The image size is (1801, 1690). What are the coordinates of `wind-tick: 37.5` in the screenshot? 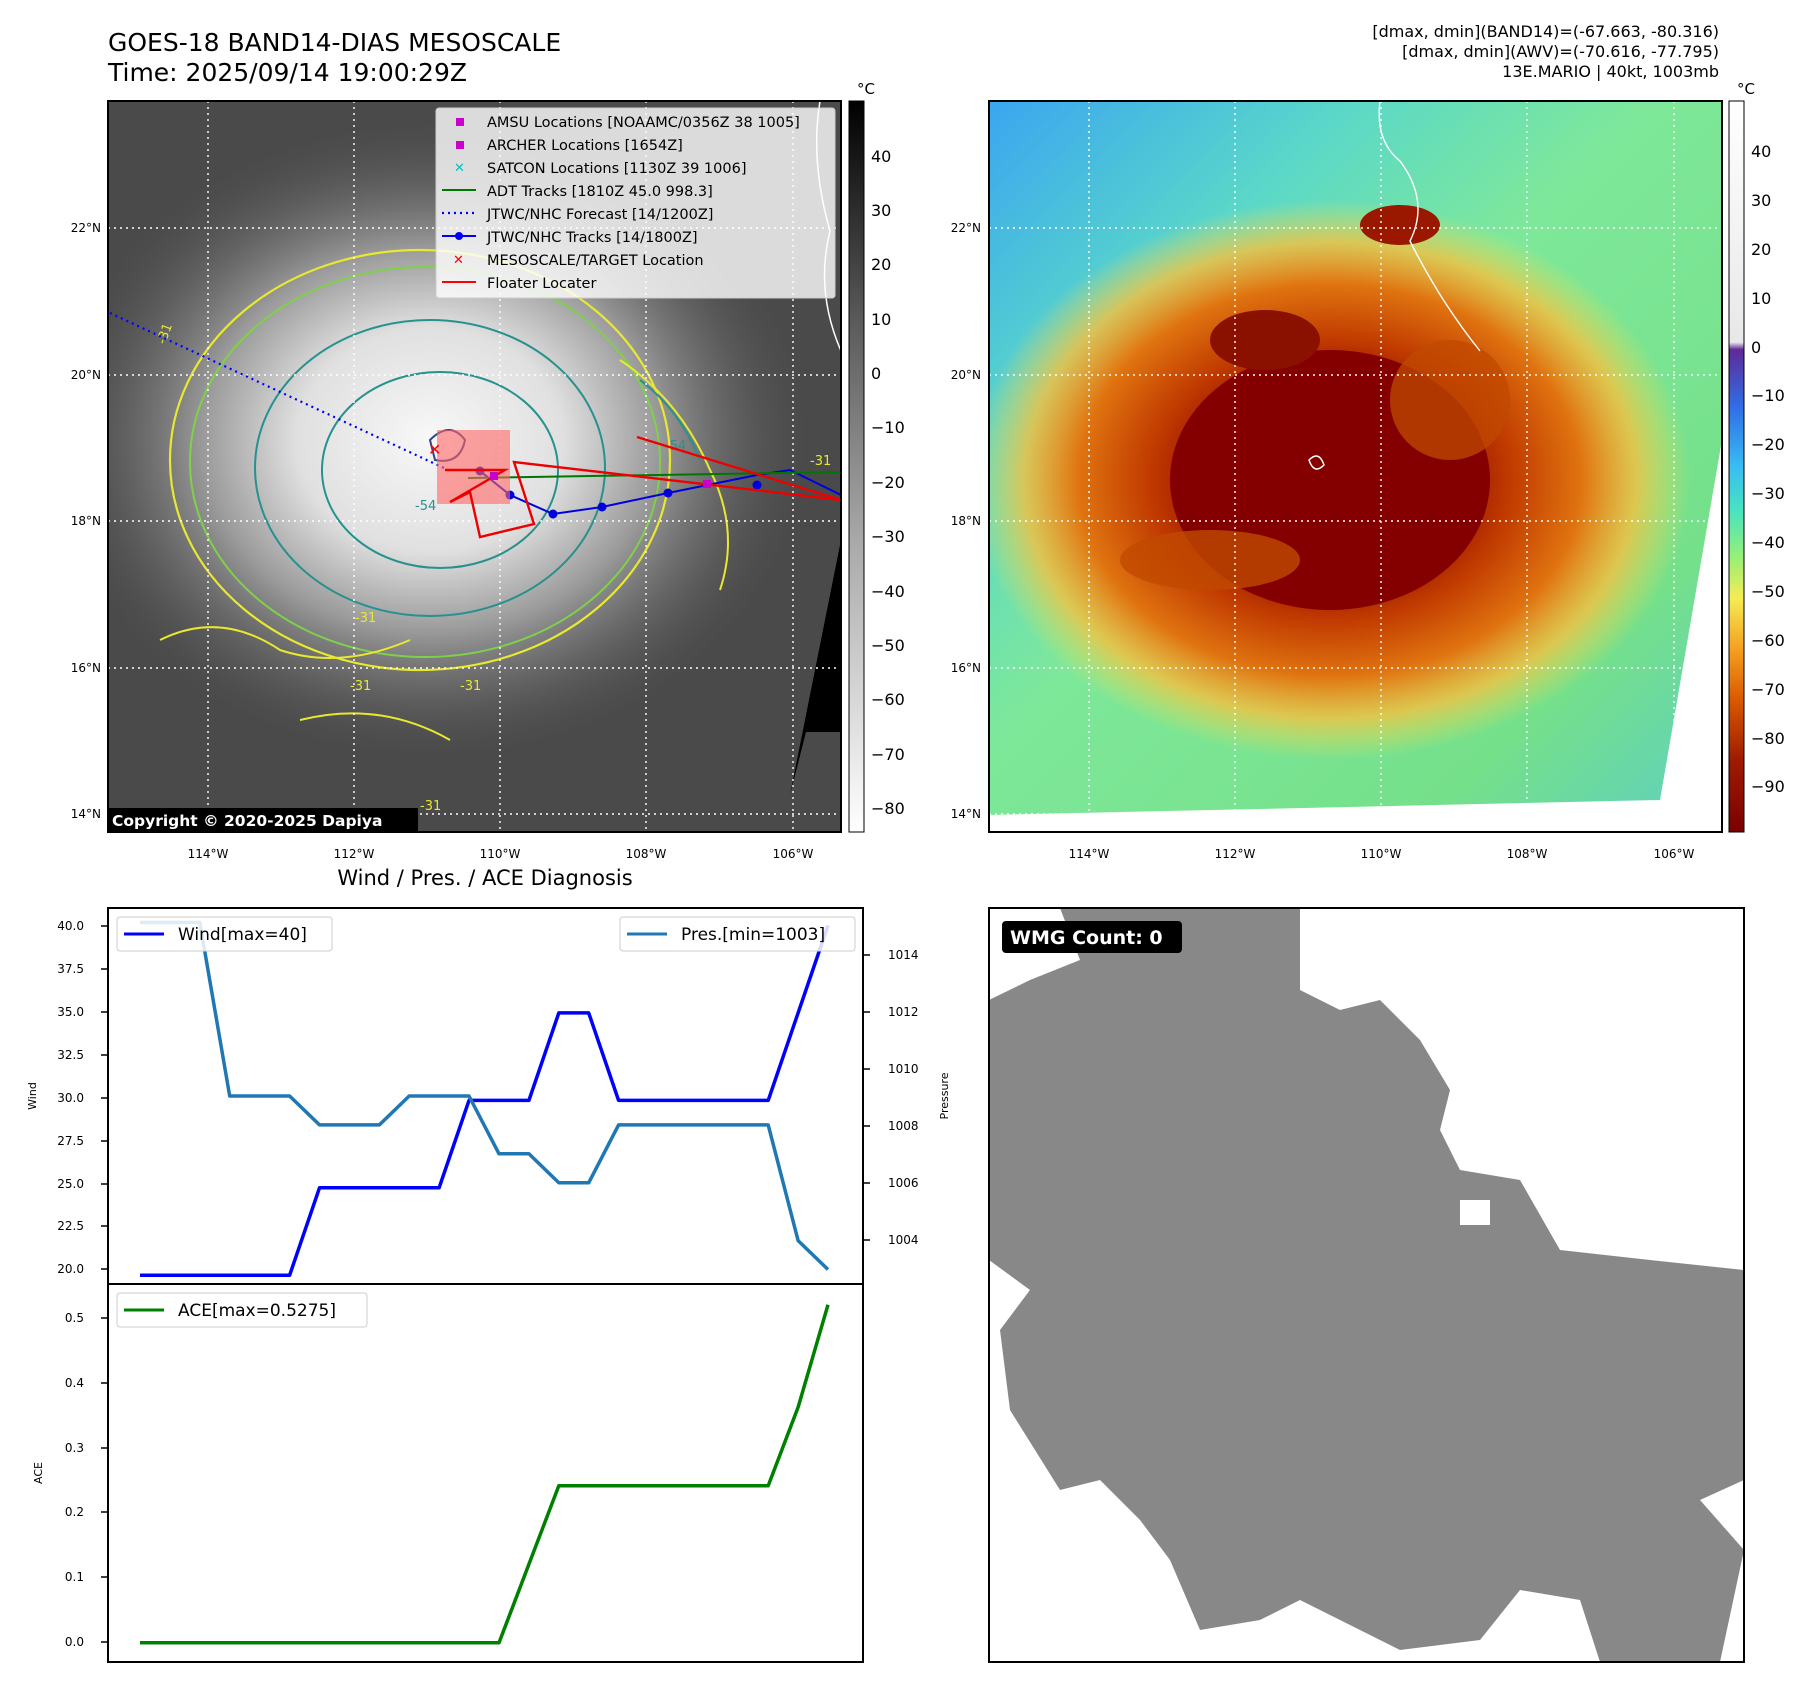 It's located at (70, 969).